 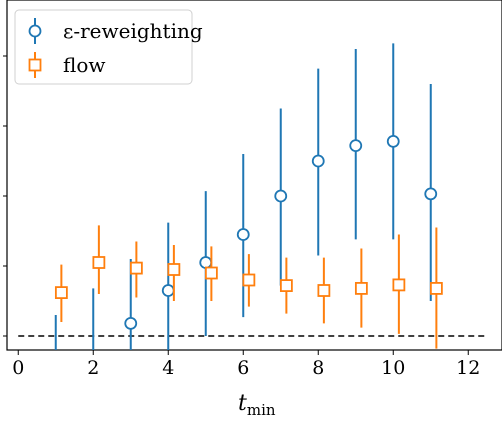 I want to click on legend: ε-reweighting flow, so click(x=108, y=47).